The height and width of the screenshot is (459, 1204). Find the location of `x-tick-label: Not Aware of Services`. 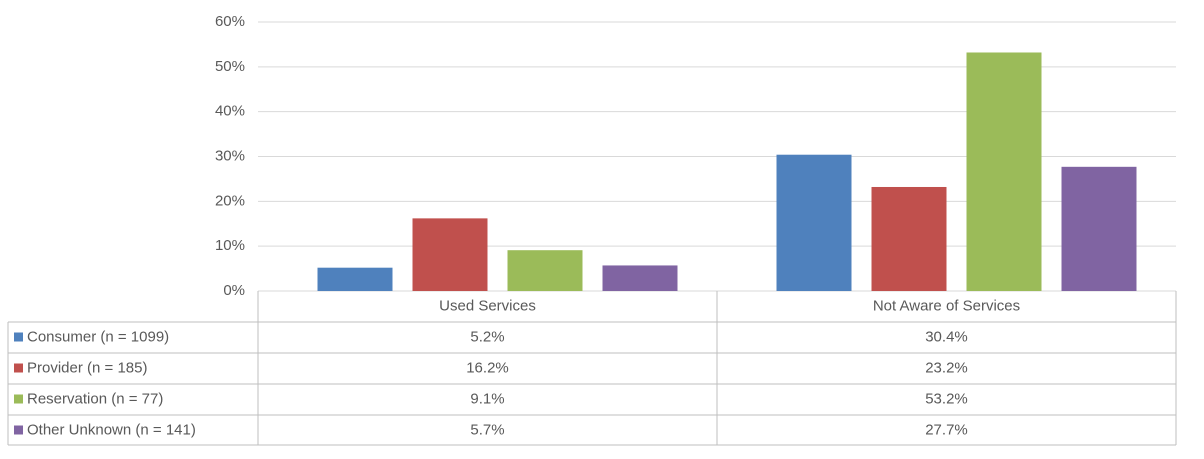

x-tick-label: Not Aware of Services is located at coordinates (946, 305).